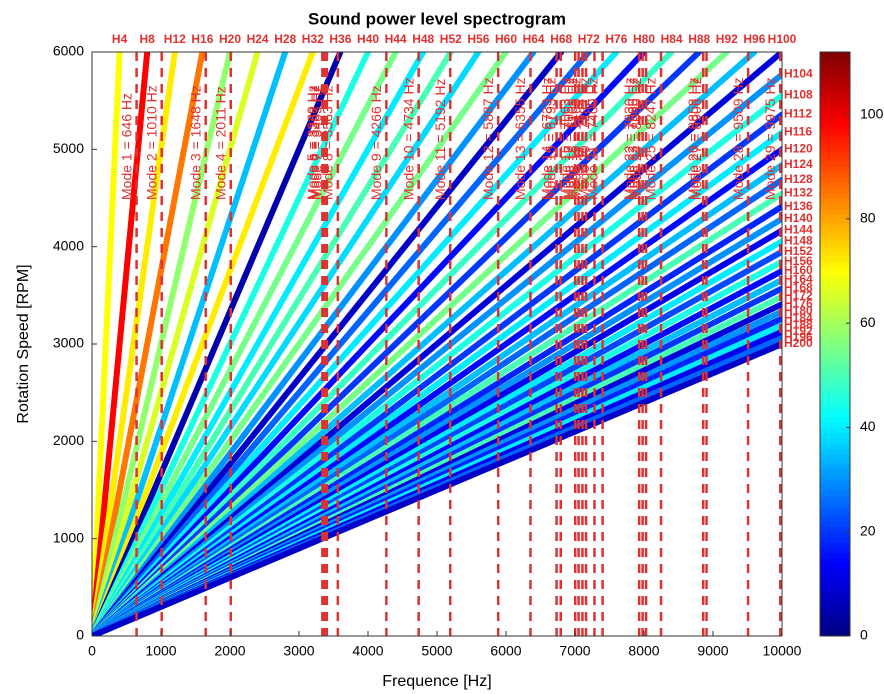 Image resolution: width=884 pixels, height=694 pixels. Describe the element at coordinates (629, 138) in the screenshot. I see `mode-label: Mode 22 = 7930 Hz` at that location.